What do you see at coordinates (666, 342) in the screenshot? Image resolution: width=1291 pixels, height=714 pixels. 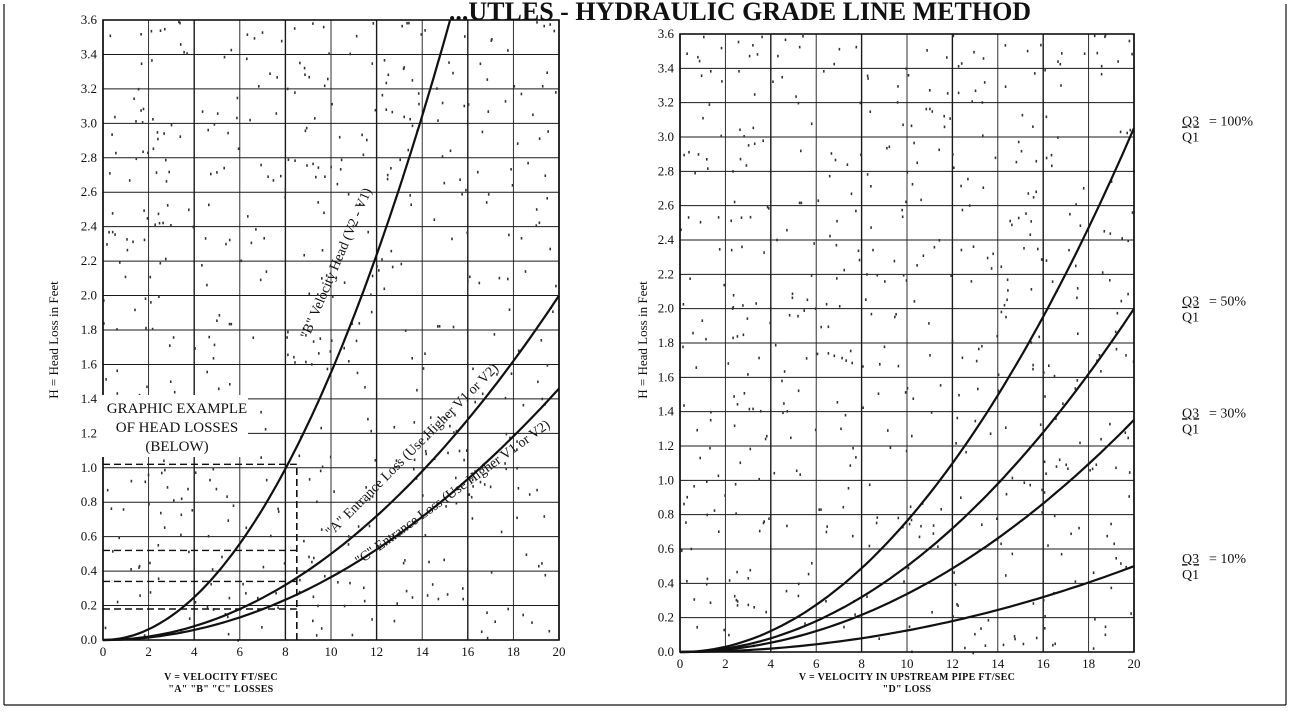 I see `y-tick-label: 1.8` at bounding box center [666, 342].